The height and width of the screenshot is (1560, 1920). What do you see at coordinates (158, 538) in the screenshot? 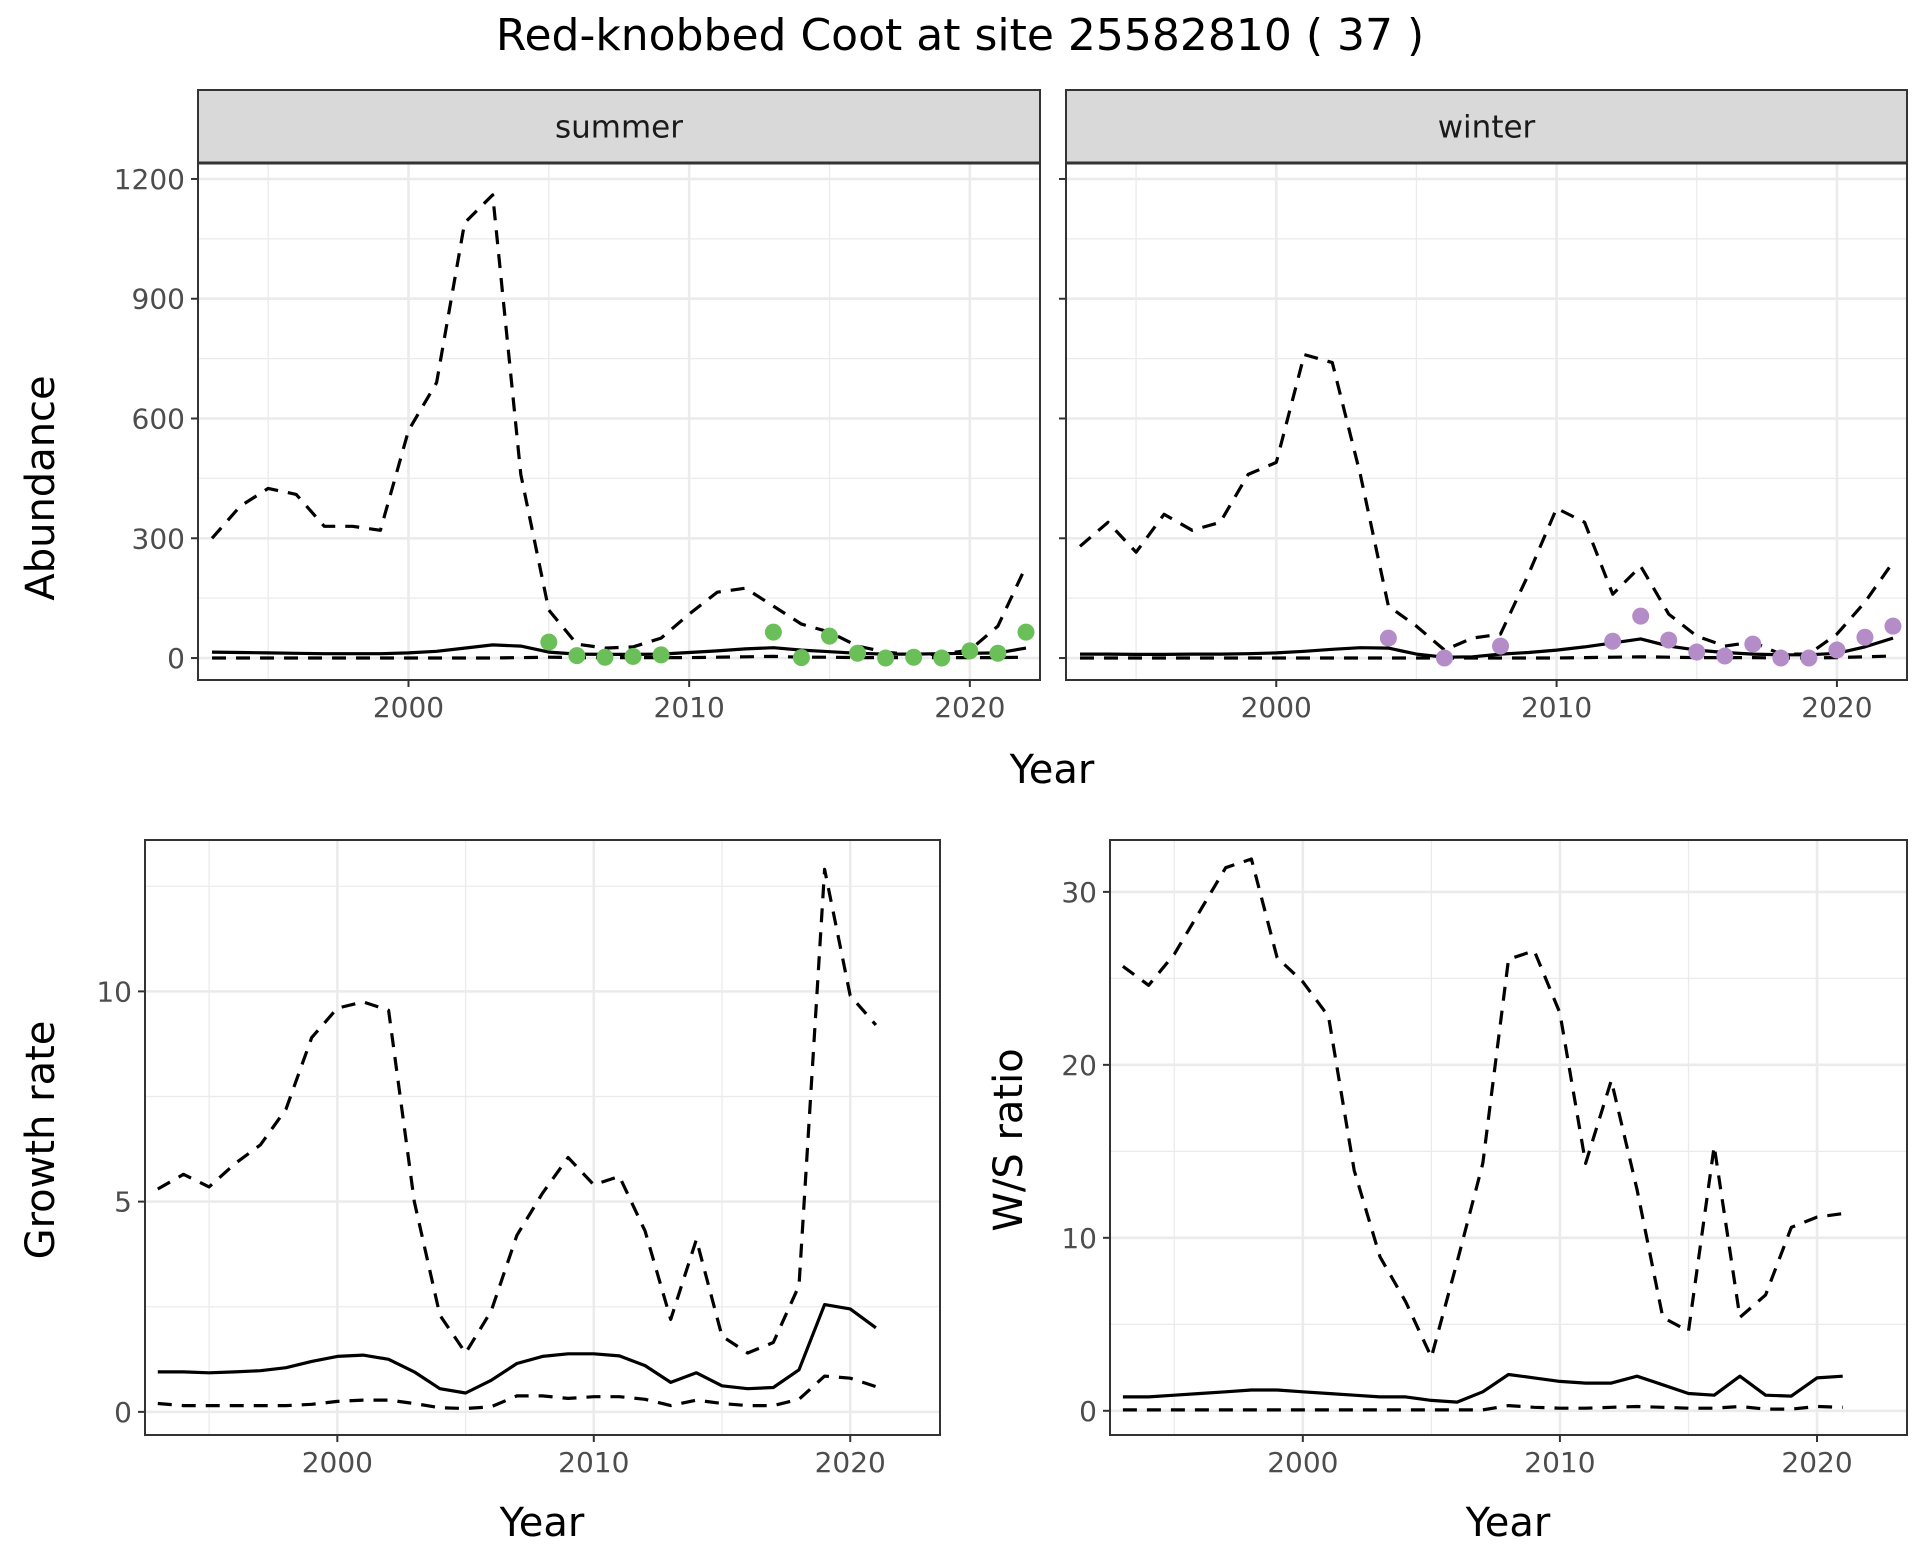
I see `y-tick-label: 300` at bounding box center [158, 538].